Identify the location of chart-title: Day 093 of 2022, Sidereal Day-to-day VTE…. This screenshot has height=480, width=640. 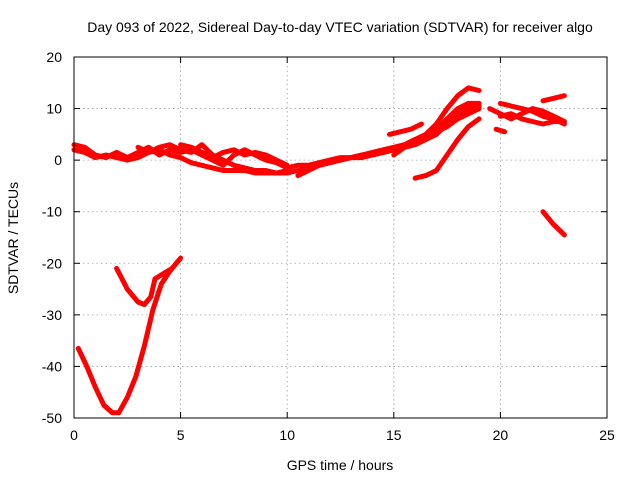
(340, 27).